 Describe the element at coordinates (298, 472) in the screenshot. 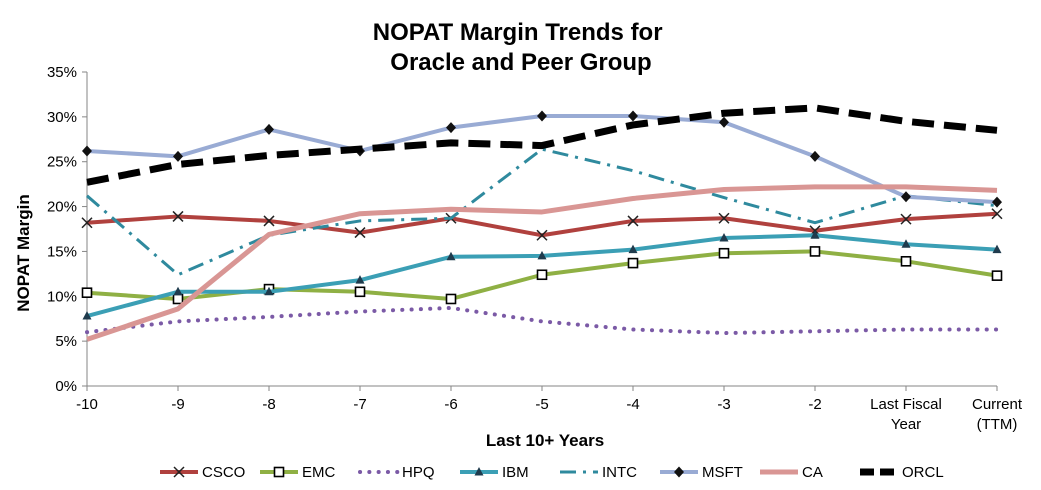

I see `legend-item-emc: EMC` at that location.